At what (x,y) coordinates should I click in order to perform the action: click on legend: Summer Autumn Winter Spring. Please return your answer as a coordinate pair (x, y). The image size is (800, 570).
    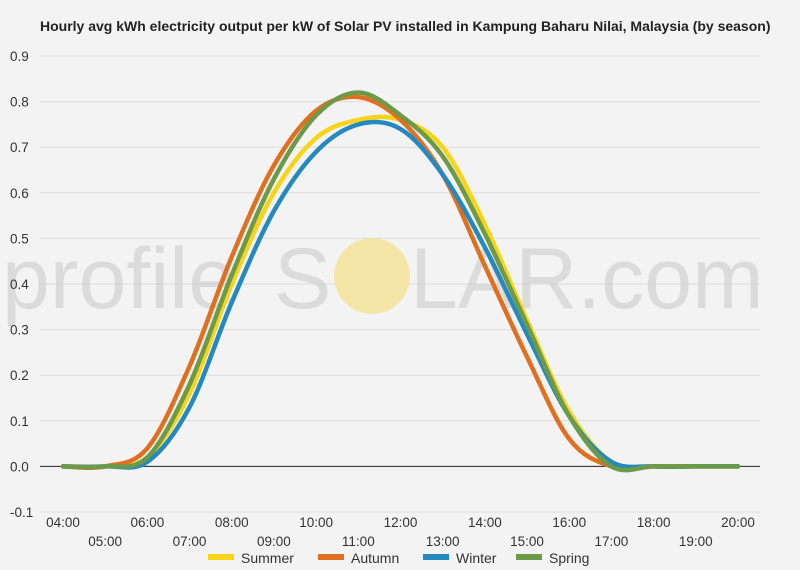
    Looking at the image, I should click on (398, 558).